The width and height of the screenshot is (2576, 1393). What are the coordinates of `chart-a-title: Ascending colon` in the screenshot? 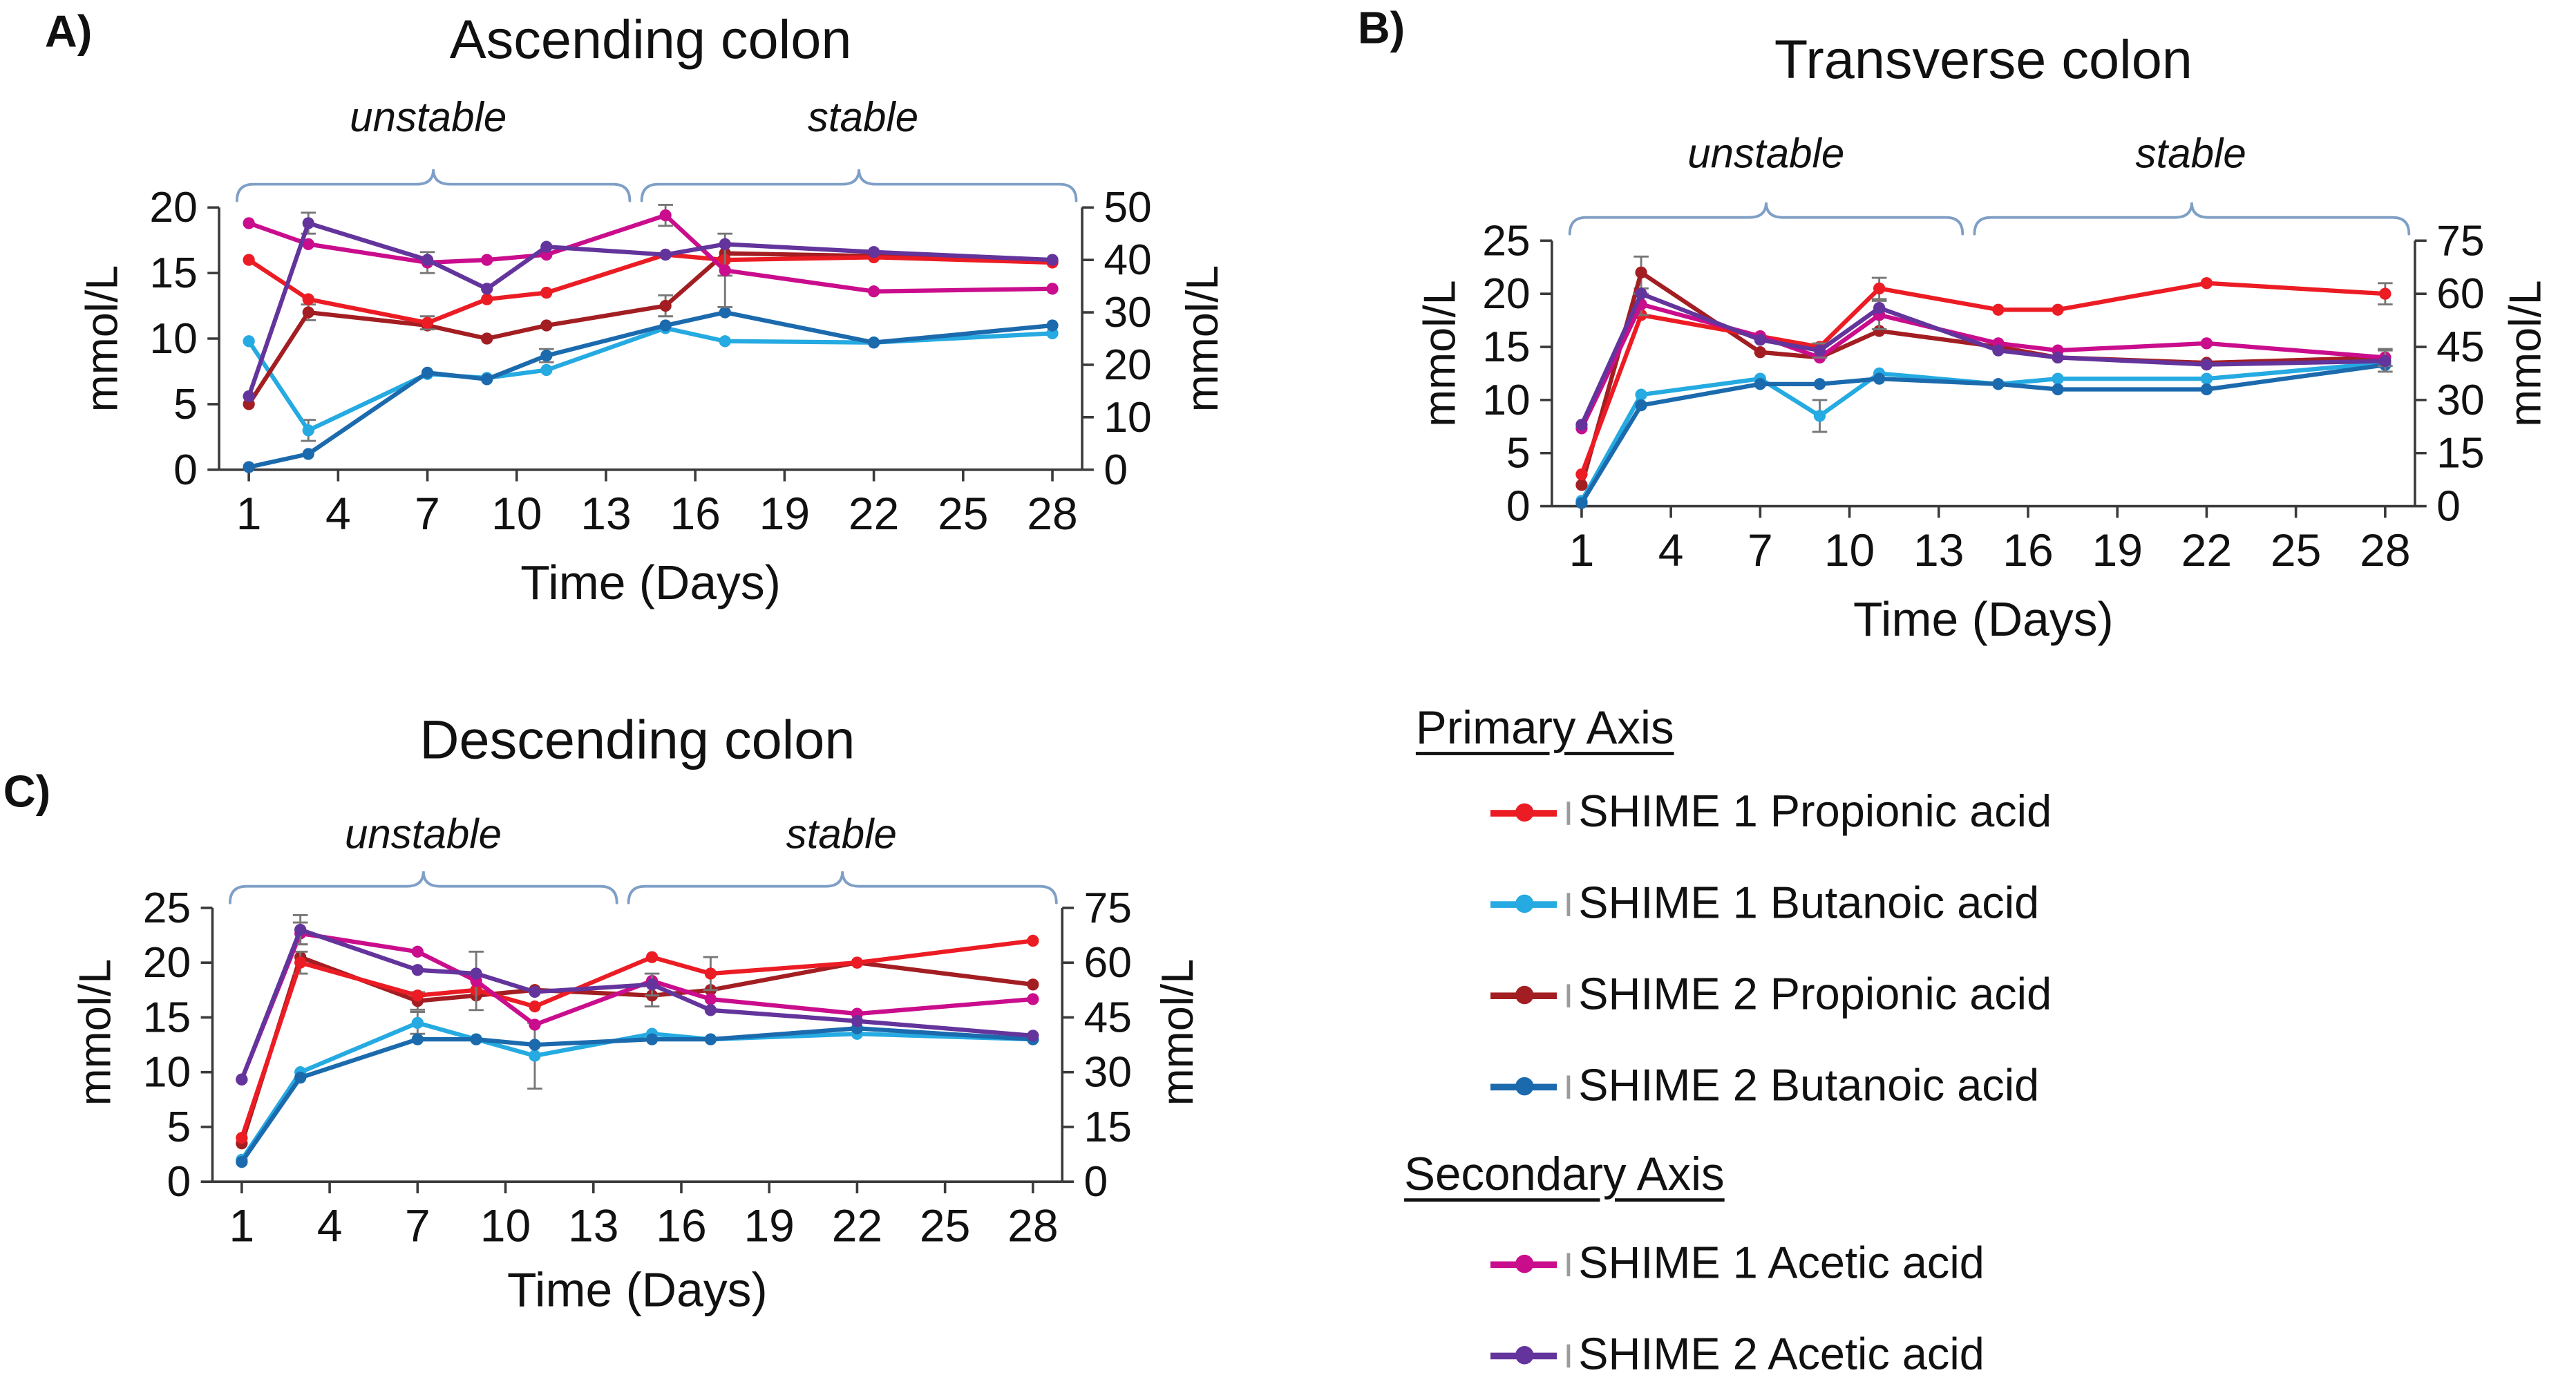 It's located at (650, 39).